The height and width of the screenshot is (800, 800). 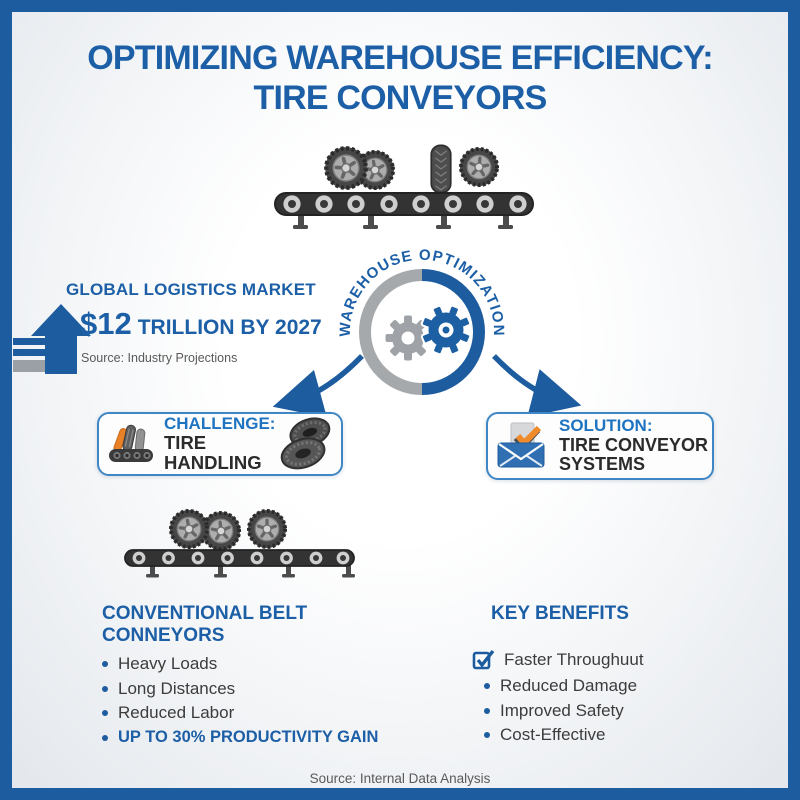 I want to click on list-item-label: Heavy Loads, so click(x=168, y=664).